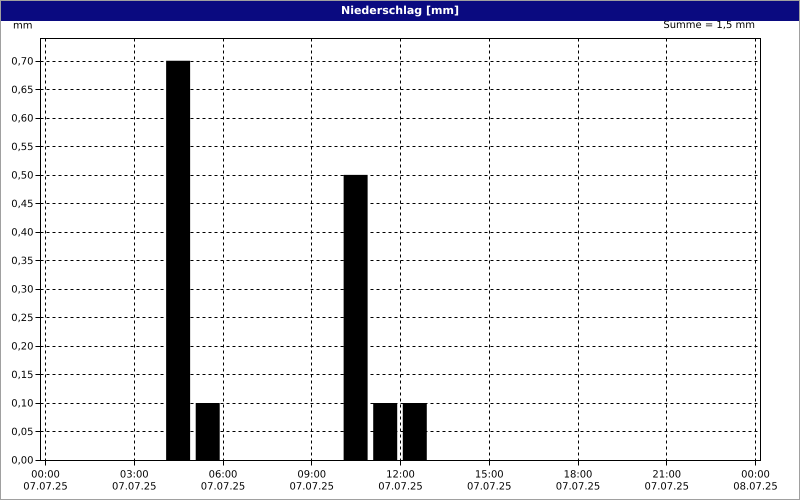 The height and width of the screenshot is (500, 800). What do you see at coordinates (22, 176) in the screenshot?
I see `y-tick-label: 0,50` at bounding box center [22, 176].